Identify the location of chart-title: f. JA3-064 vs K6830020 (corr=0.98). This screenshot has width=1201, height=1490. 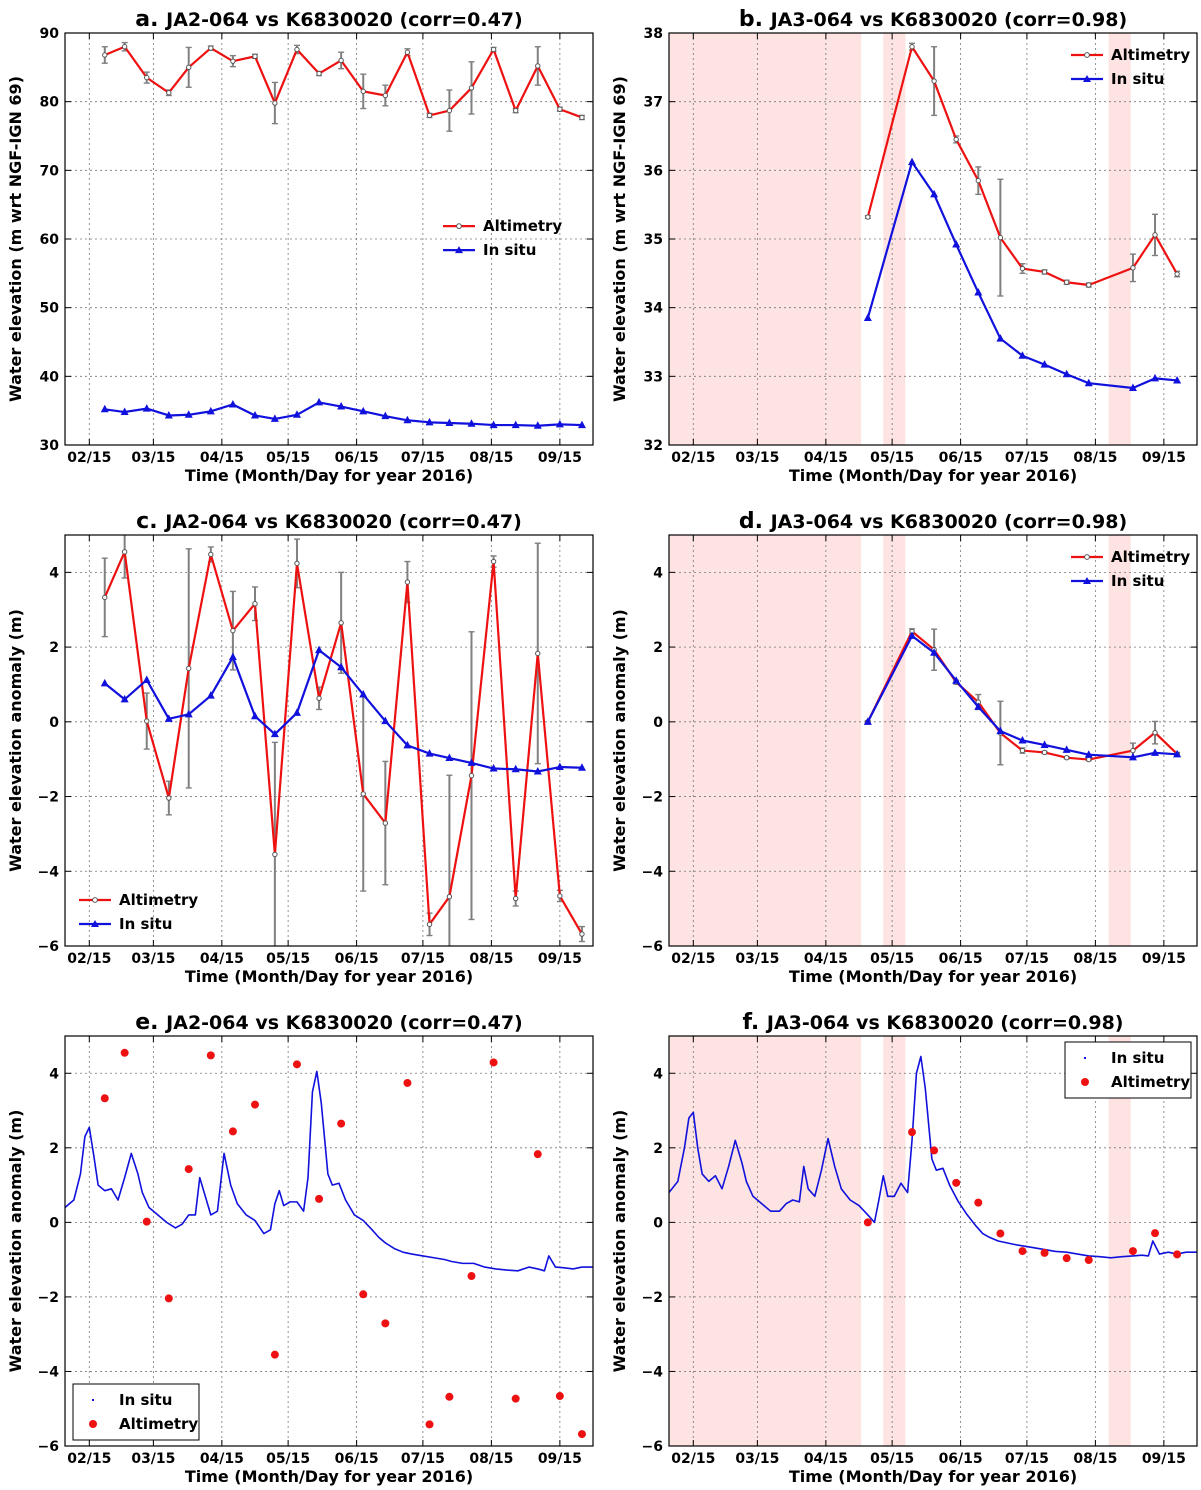
(933, 1022).